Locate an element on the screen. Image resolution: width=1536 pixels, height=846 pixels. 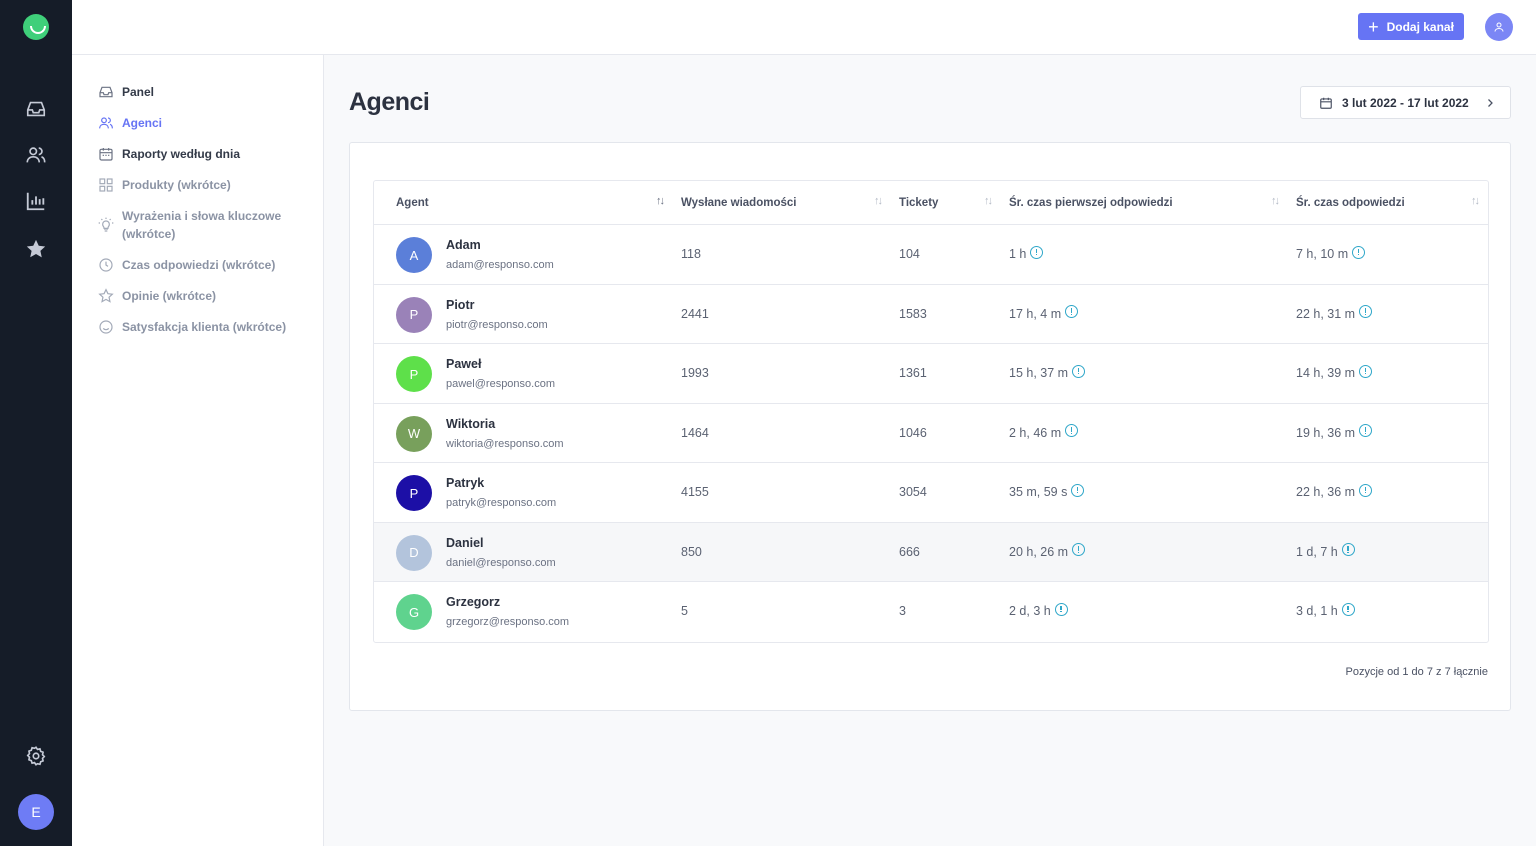
chart-icon is located at coordinates (36, 201).